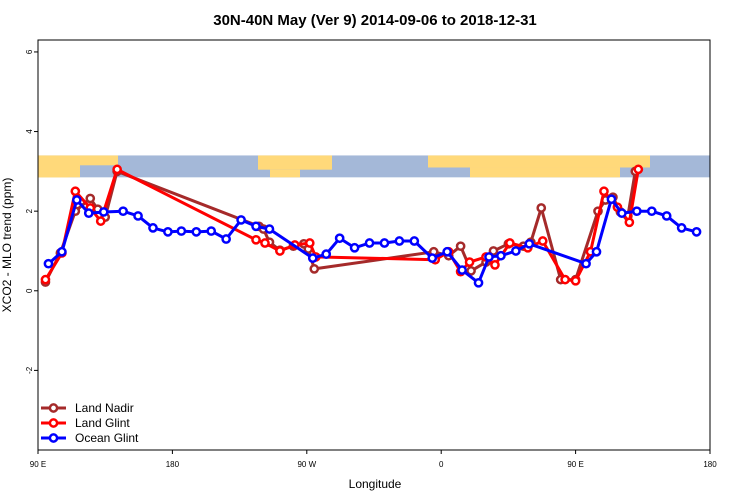  What do you see at coordinates (374, 166) in the screenshot?
I see `world-map-strip` at bounding box center [374, 166].